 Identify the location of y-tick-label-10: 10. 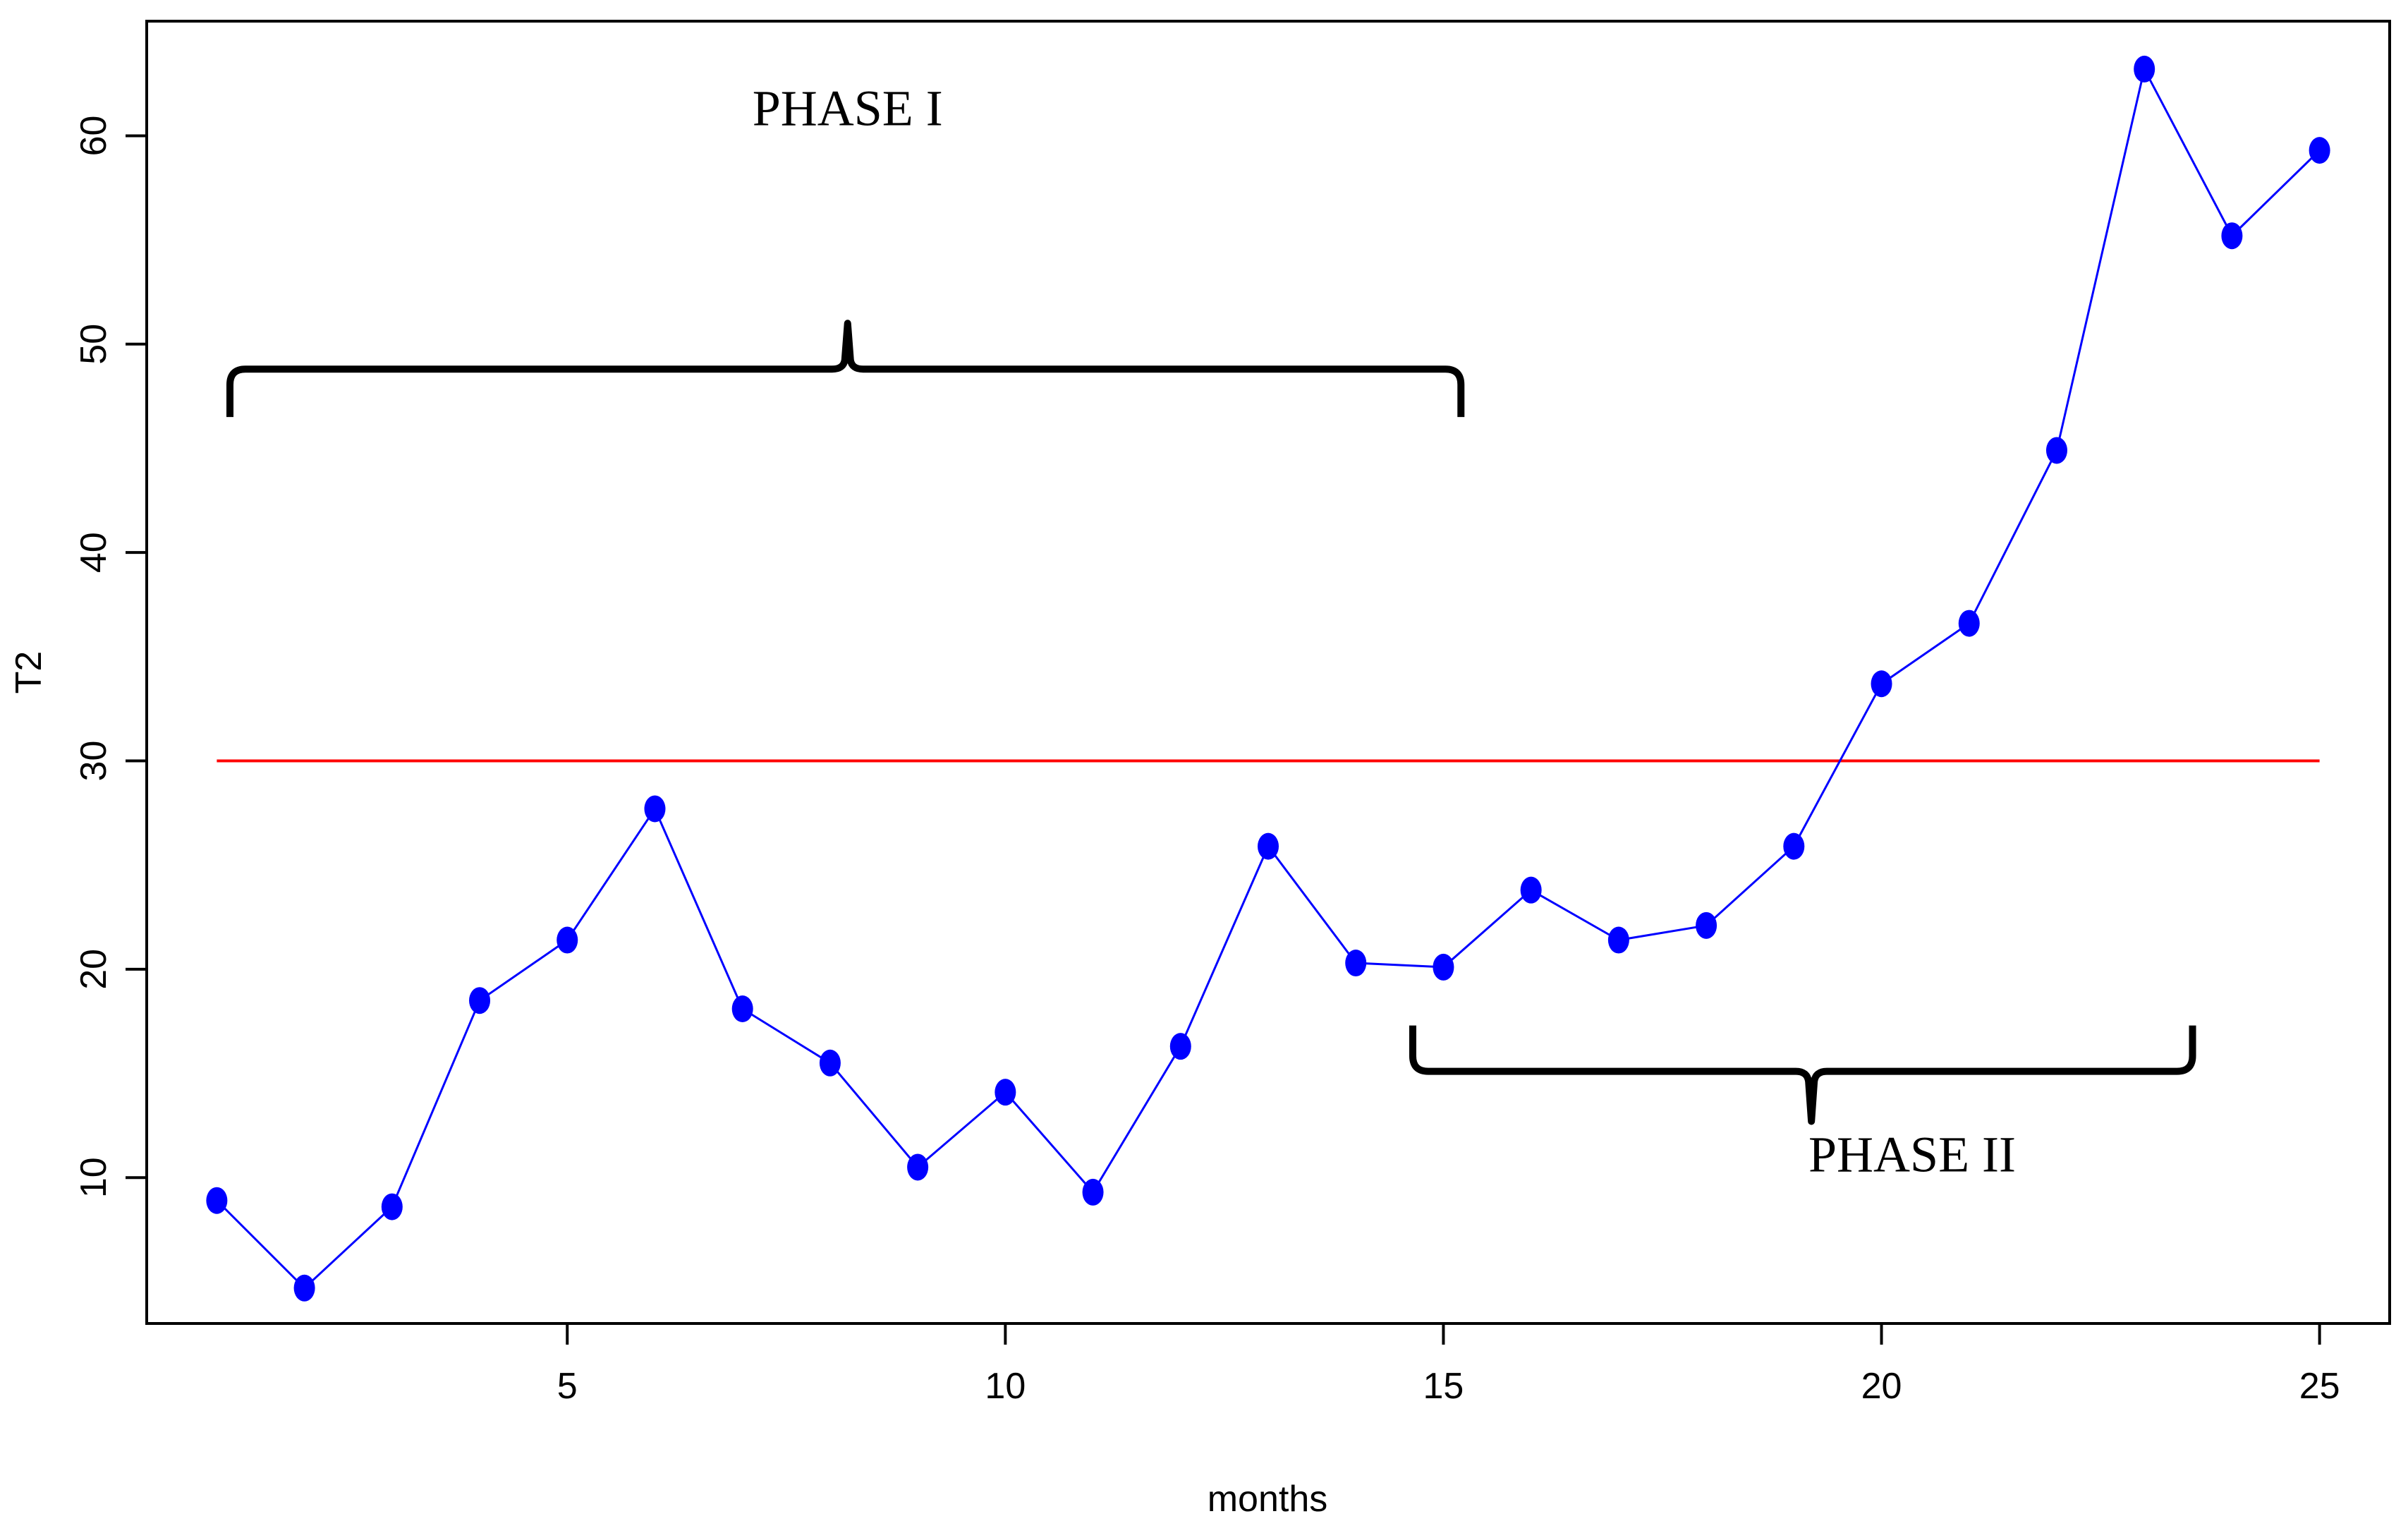
(94, 1177).